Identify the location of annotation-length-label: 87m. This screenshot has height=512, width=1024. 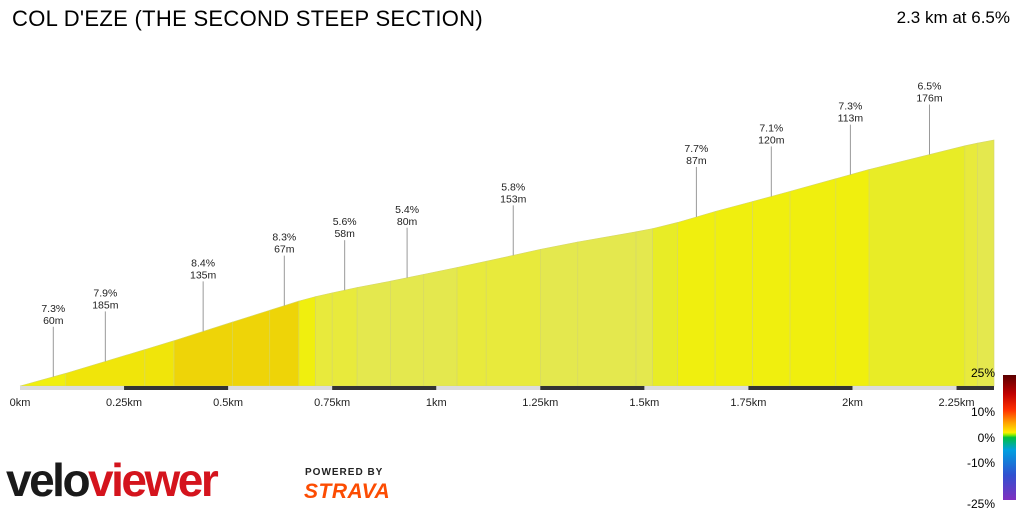
(696, 161).